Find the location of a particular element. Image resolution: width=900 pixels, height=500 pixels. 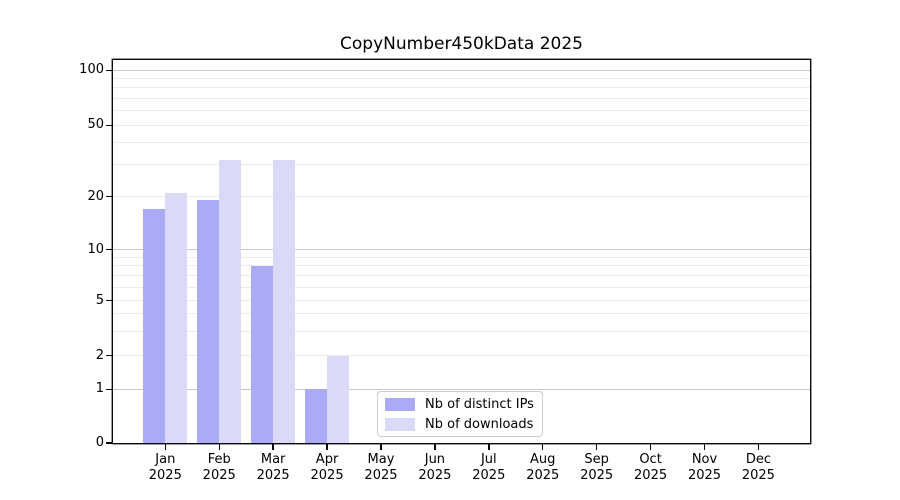

x-tick-month-nov: Nov is located at coordinates (704, 459).